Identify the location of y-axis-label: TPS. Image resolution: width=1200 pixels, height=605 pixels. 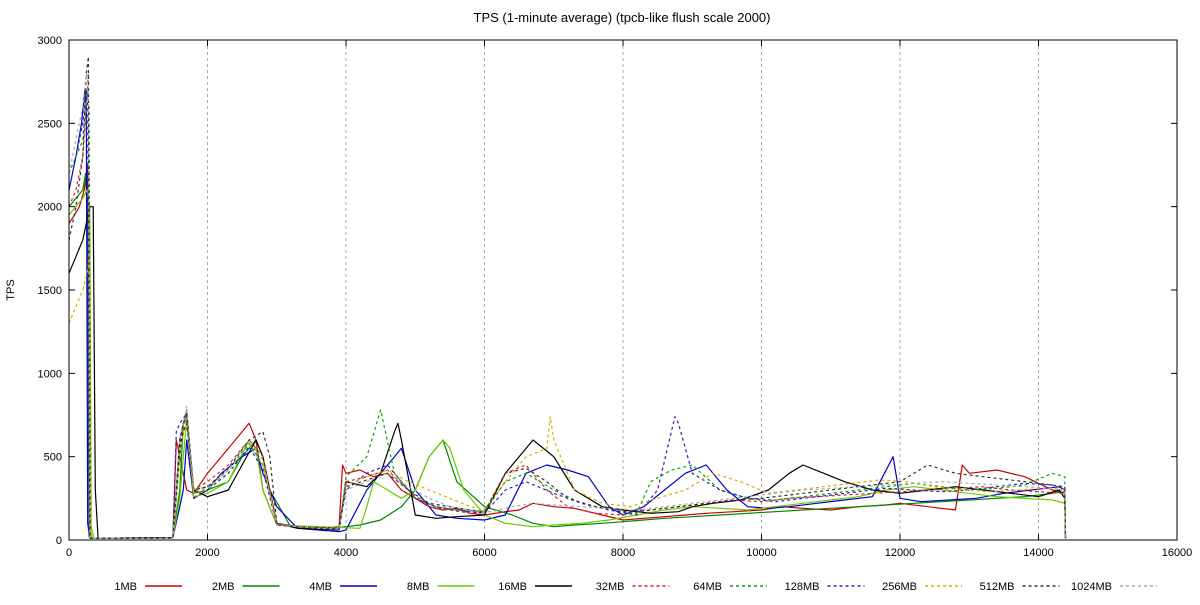
(11, 289).